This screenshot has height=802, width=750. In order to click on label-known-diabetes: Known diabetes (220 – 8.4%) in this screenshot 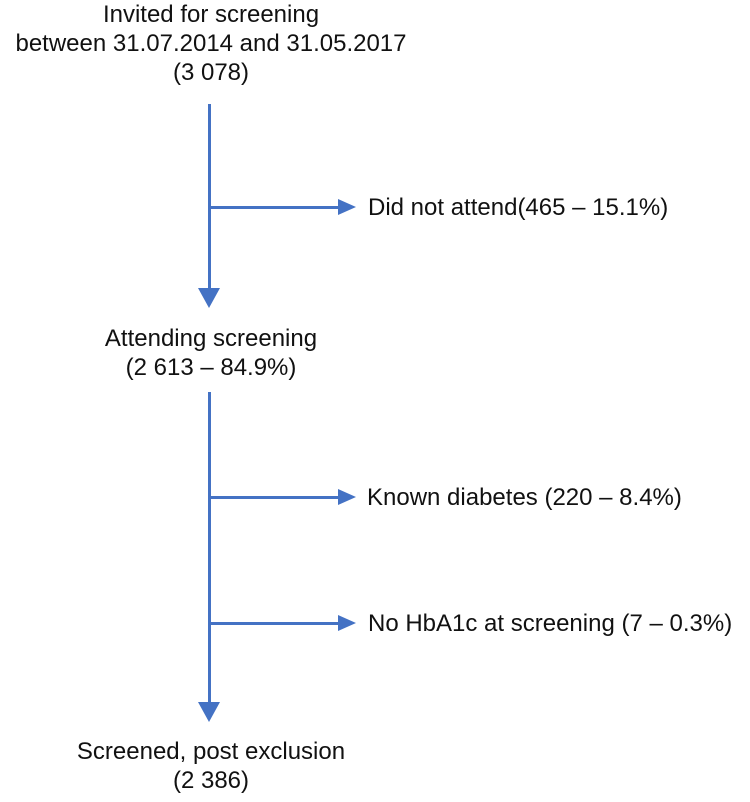, I will do `click(524, 497)`.